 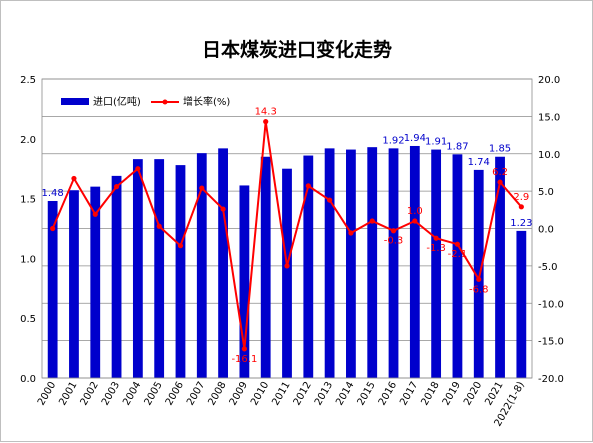 I want to click on bar-data-label: 1.23, so click(x=521, y=223).